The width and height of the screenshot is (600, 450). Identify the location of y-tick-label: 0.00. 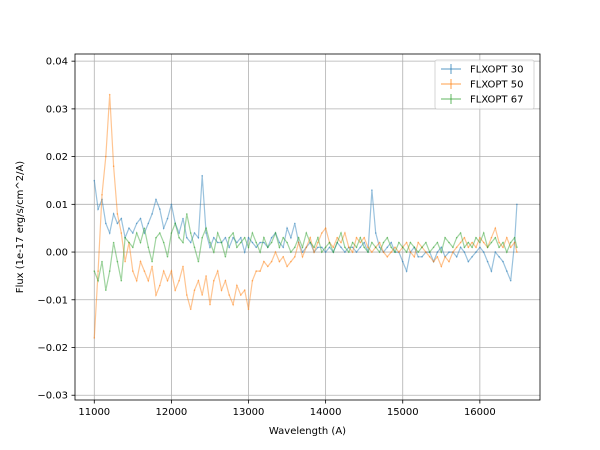
(57, 253).